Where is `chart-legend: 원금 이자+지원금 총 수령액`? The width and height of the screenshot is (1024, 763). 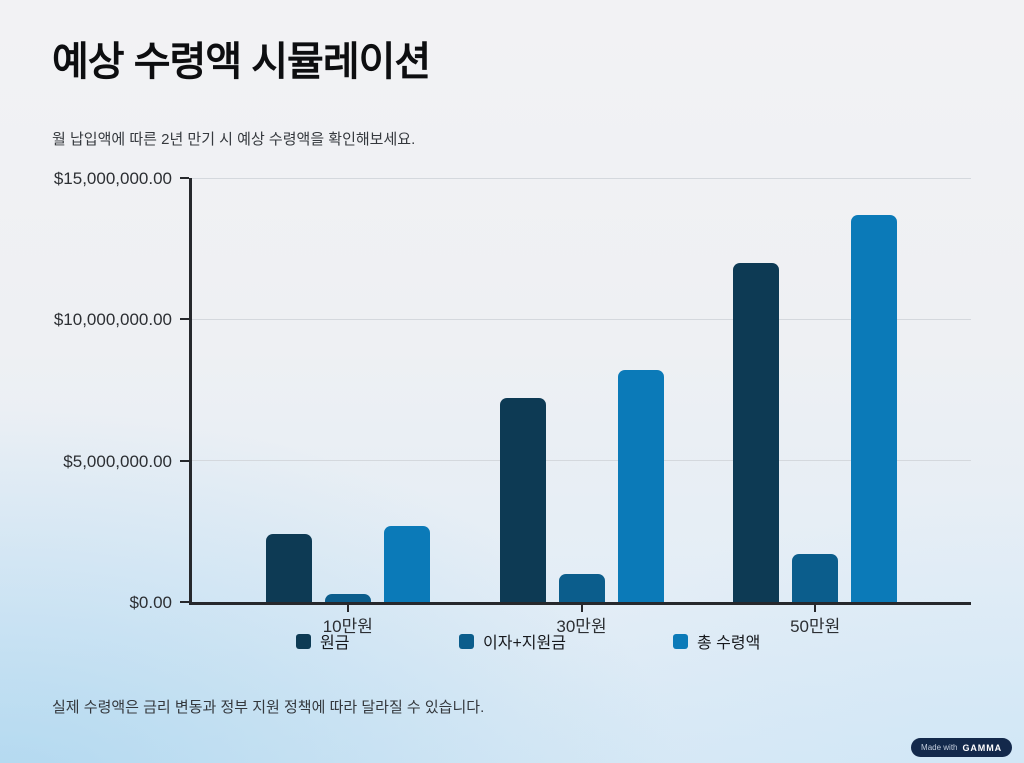 chart-legend: 원금 이자+지원금 총 수령액 is located at coordinates (512, 640).